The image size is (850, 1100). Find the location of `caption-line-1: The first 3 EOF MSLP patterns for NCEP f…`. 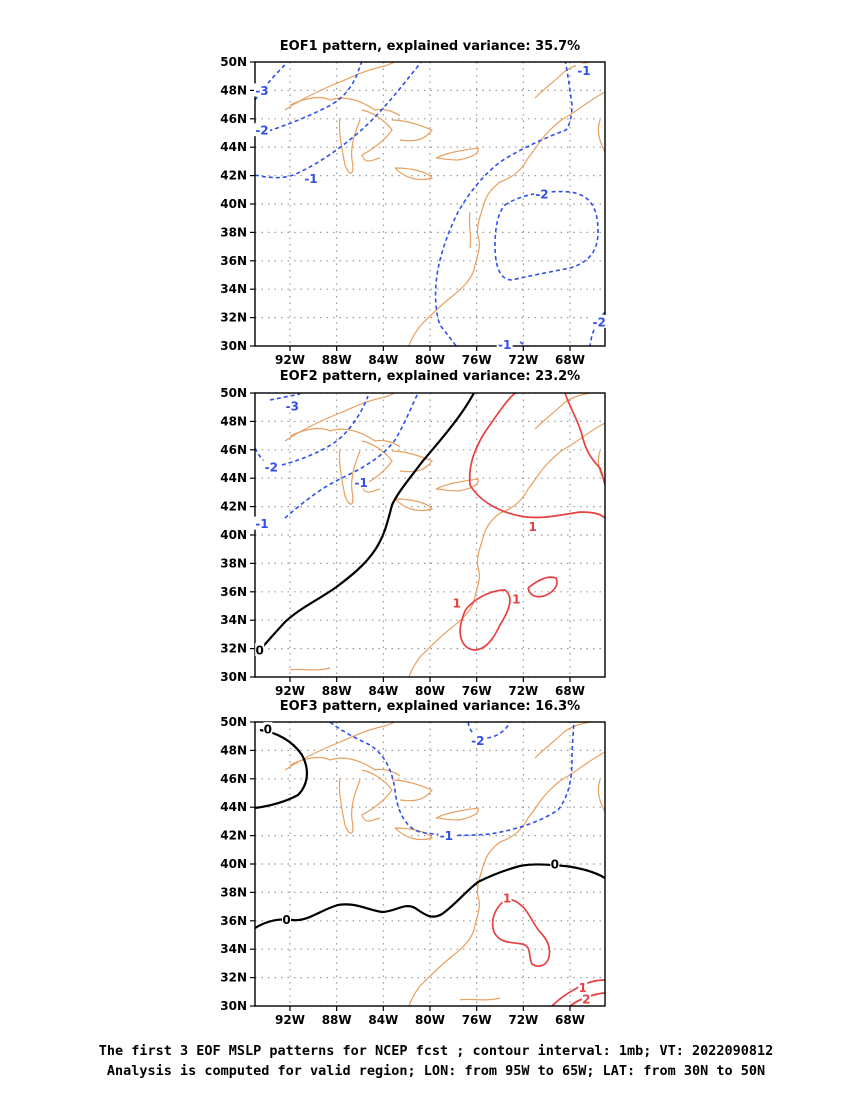

caption-line-1: The first 3 EOF MSLP patterns for NCEP f… is located at coordinates (436, 1051).